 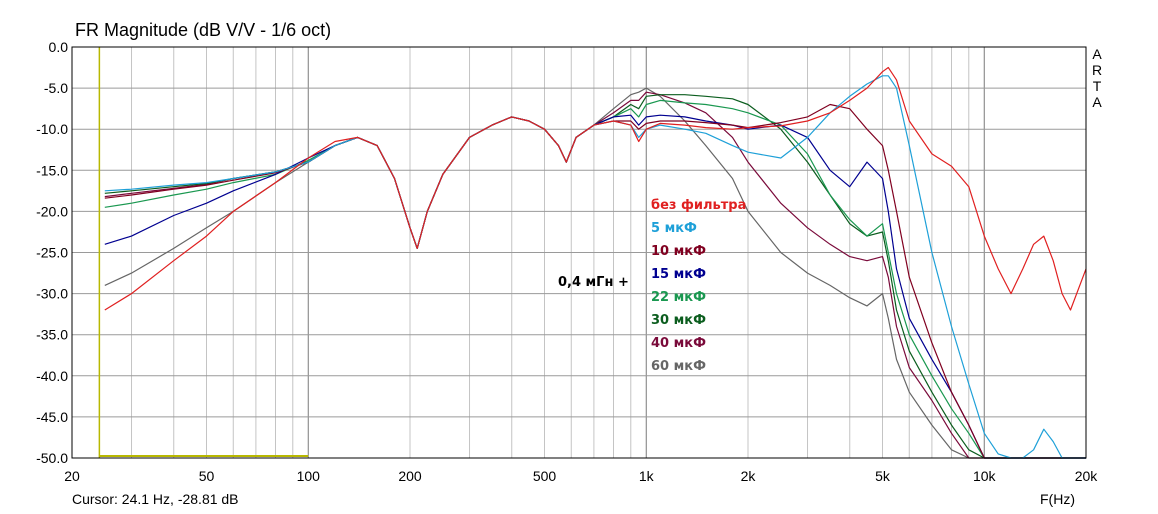 I want to click on x-axis-label: F(Hz), so click(x=1057, y=499).